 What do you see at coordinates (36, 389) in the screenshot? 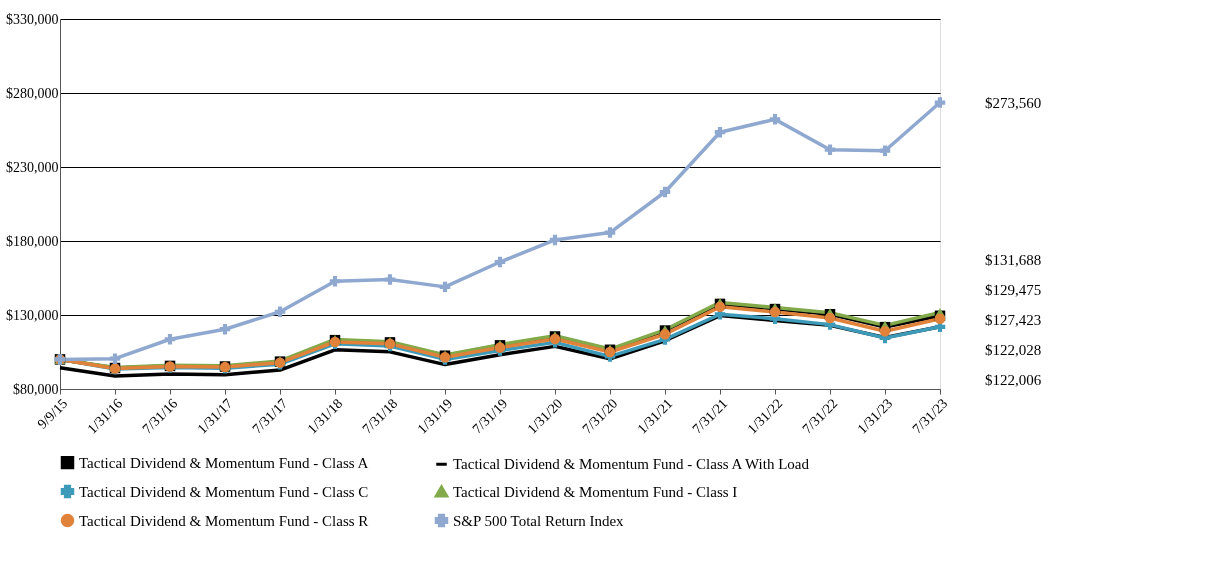
I see `y-tick-label: $80,000` at bounding box center [36, 389].